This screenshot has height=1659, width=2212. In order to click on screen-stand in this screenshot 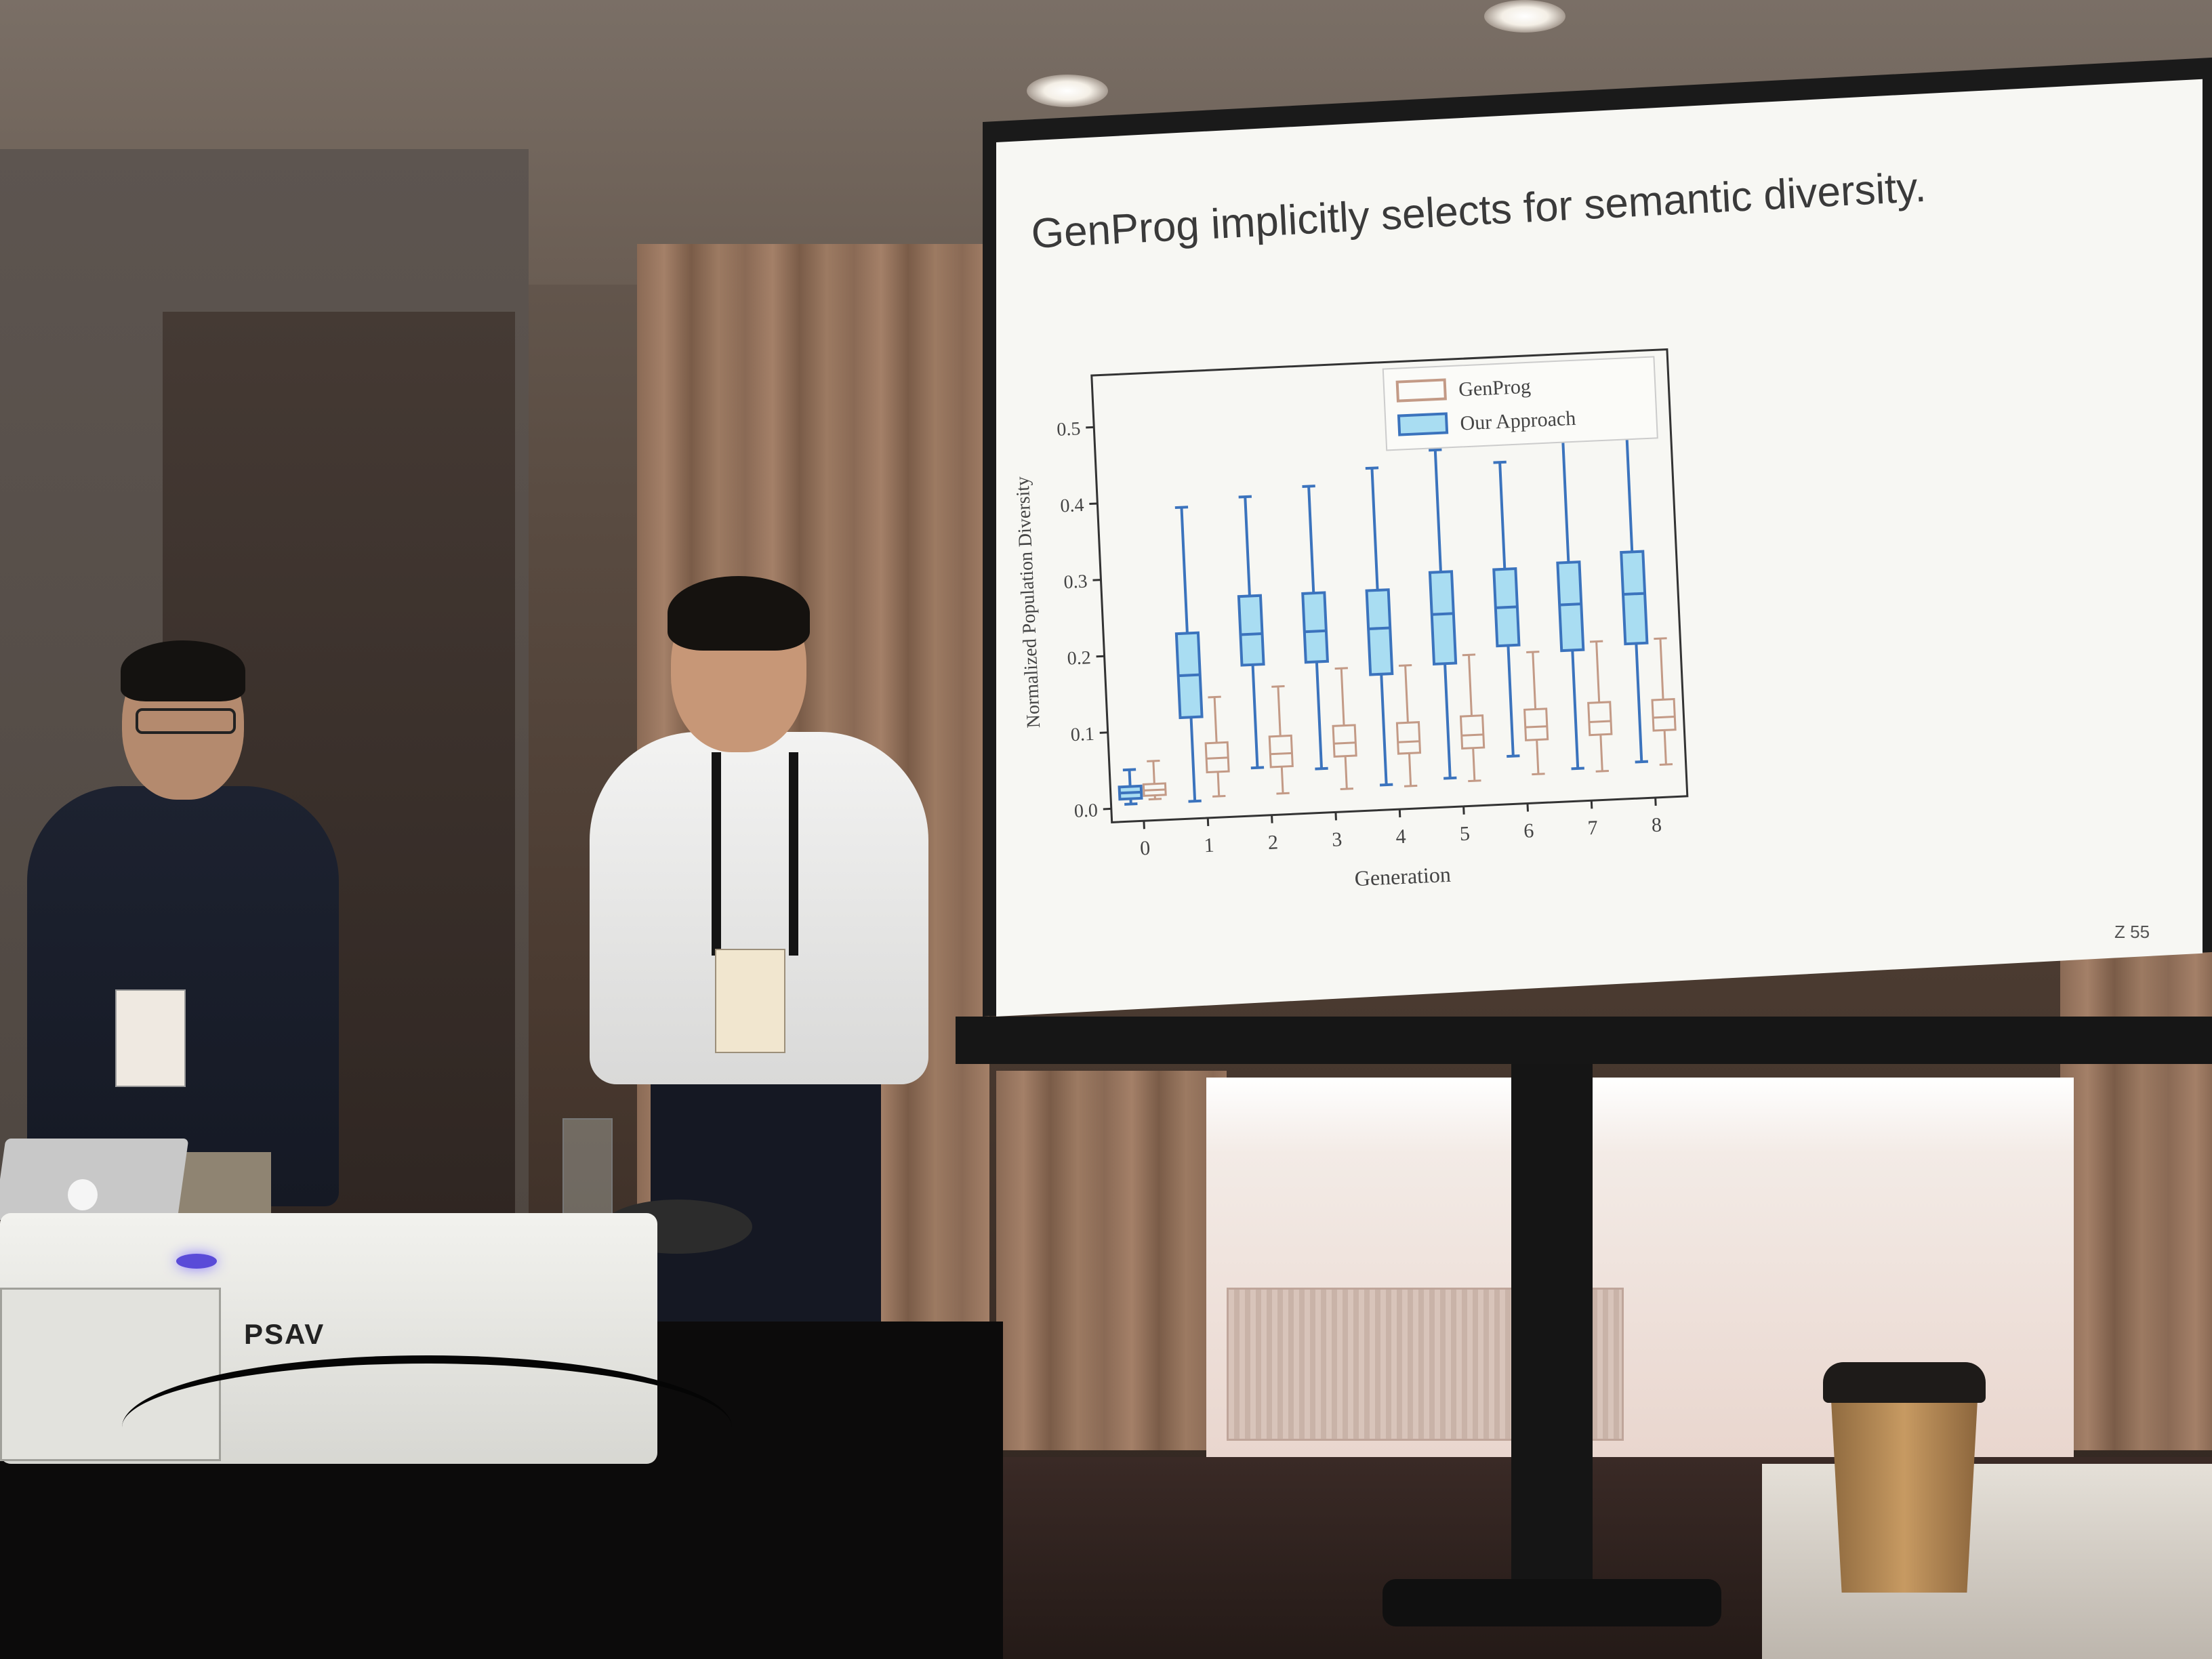, I will do `click(1552, 1342)`.